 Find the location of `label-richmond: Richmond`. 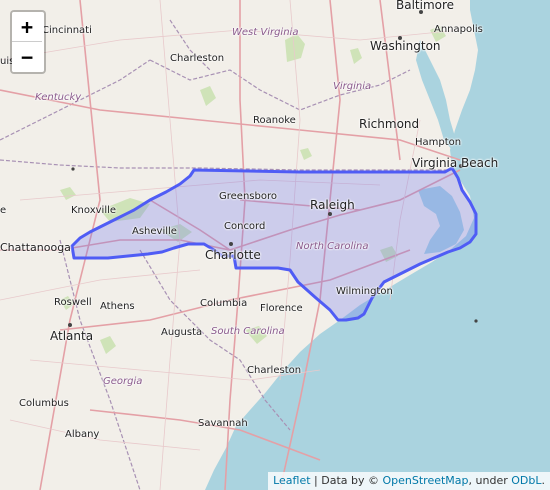

label-richmond: Richmond is located at coordinates (389, 124).